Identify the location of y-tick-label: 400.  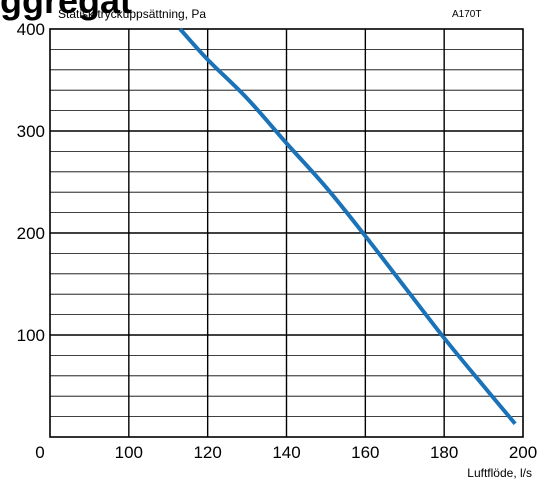
(31, 29).